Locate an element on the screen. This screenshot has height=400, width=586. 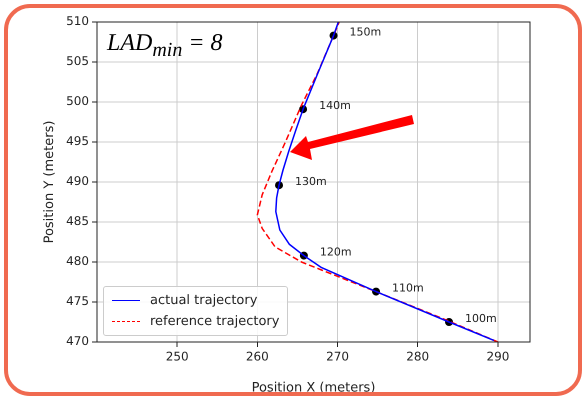
annotation: 100m is located at coordinates (481, 318).